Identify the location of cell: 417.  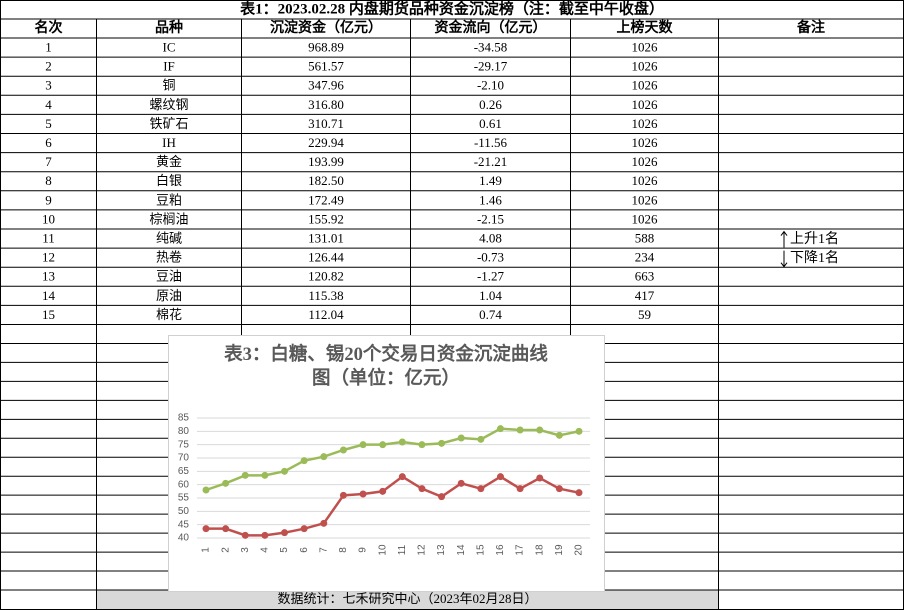
(645, 295).